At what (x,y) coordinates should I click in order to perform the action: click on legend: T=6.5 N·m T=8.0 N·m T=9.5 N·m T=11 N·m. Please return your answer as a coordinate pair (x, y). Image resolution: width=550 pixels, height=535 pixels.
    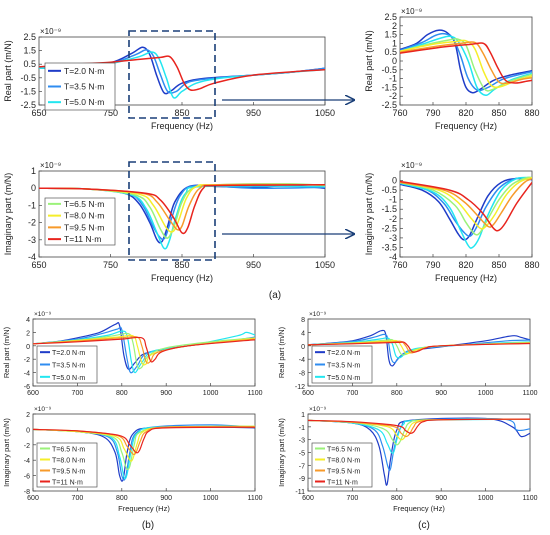
    Looking at the image, I should click on (67, 465).